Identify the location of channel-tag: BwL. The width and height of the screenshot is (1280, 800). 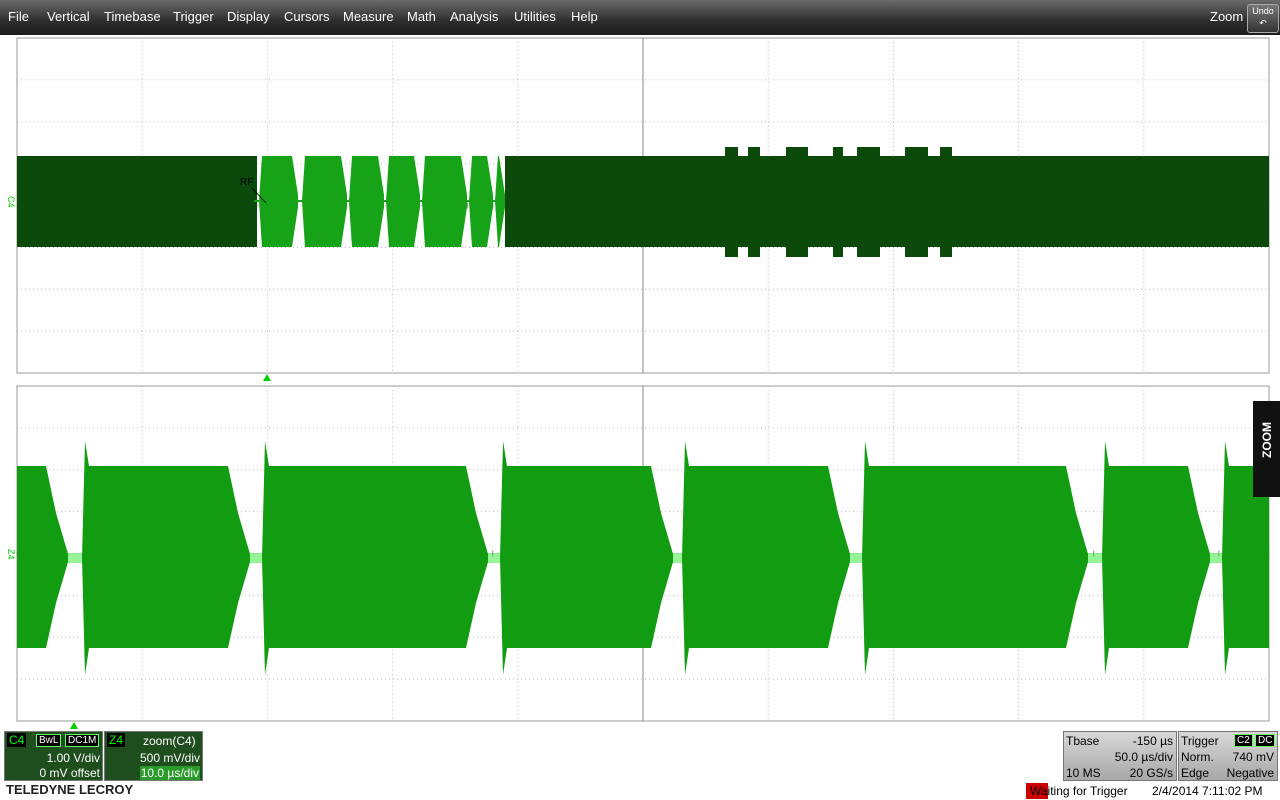
(49, 740).